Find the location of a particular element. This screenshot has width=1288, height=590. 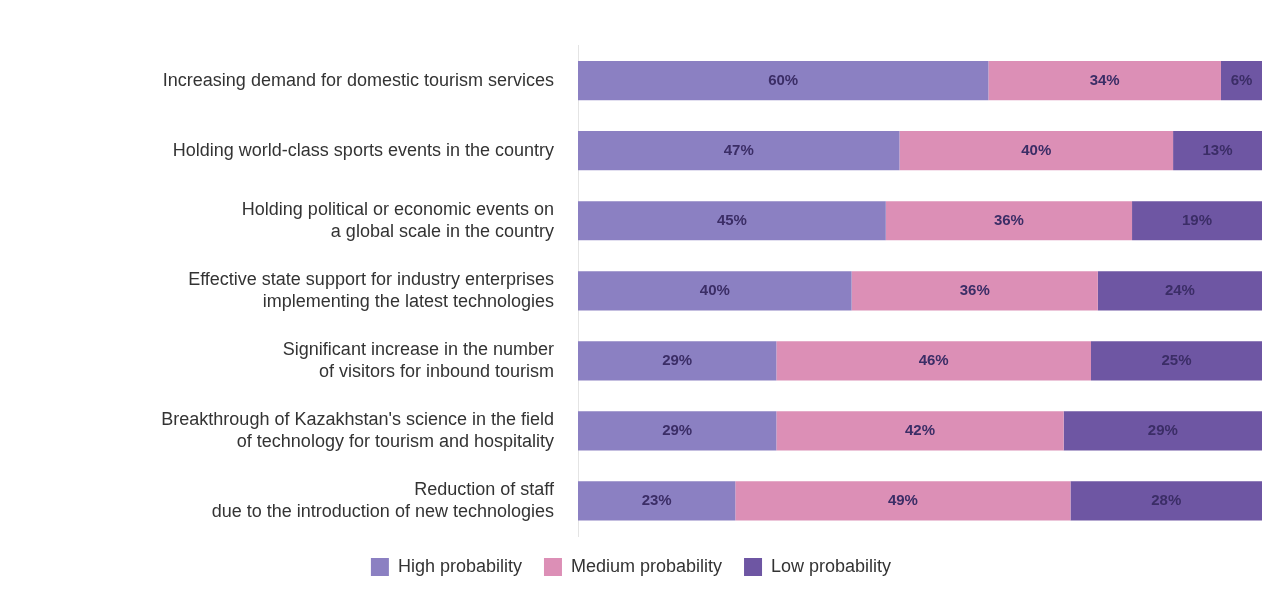

data-label: 19% is located at coordinates (1197, 219).